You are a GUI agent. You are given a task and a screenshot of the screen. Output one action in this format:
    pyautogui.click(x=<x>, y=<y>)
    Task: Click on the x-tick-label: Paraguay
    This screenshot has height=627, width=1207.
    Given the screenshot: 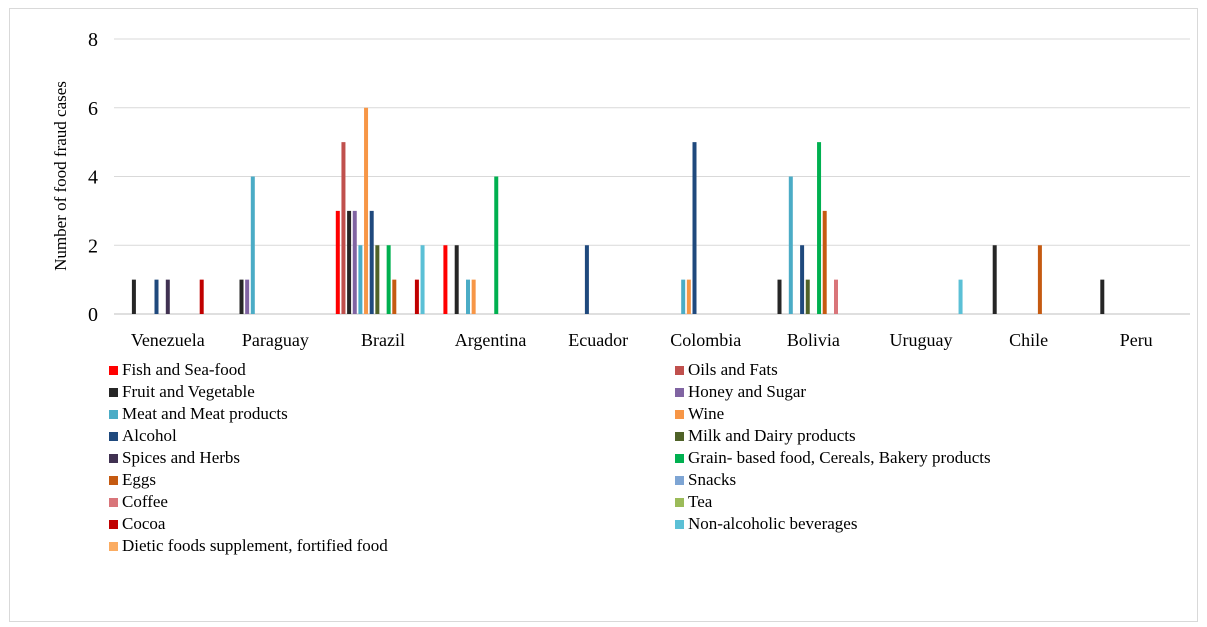 What is the action you would take?
    pyautogui.click(x=275, y=340)
    